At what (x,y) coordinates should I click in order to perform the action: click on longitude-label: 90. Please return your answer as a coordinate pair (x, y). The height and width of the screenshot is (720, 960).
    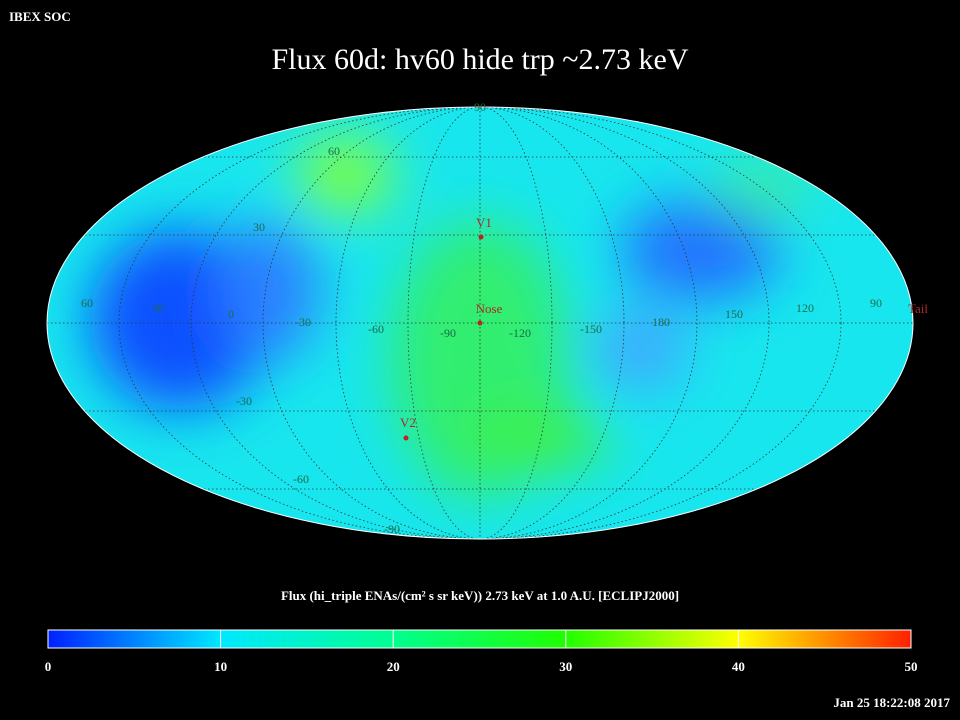
    Looking at the image, I should click on (876, 303).